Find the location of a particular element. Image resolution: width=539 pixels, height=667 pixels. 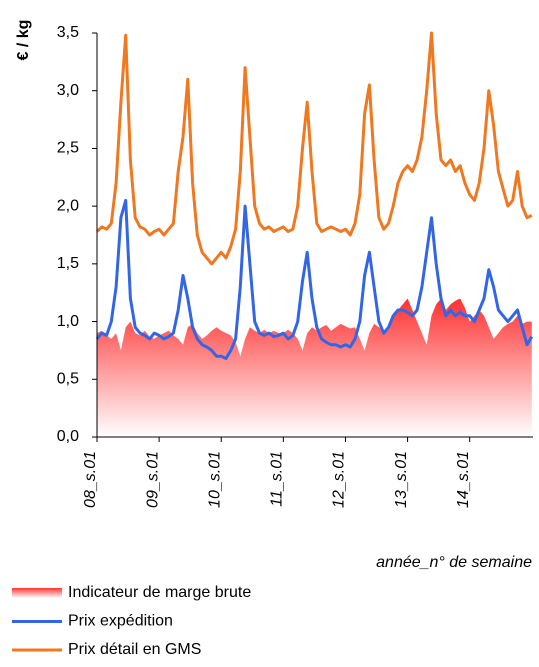

x-tick-label: 08_s.01 is located at coordinates (90, 479).